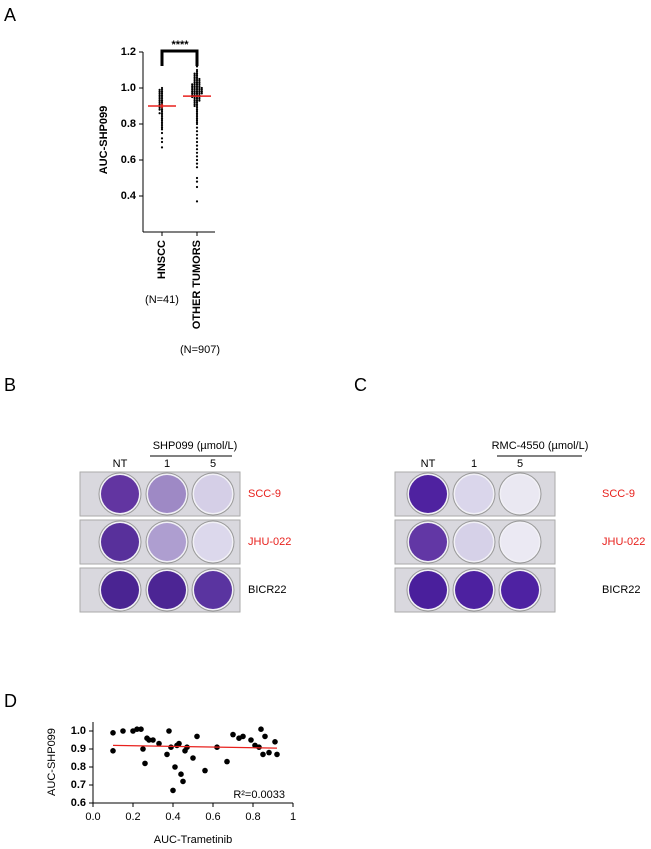 Image resolution: width=651 pixels, height=849 pixels. Describe the element at coordinates (213, 464) in the screenshot. I see `column-label: 5` at that location.